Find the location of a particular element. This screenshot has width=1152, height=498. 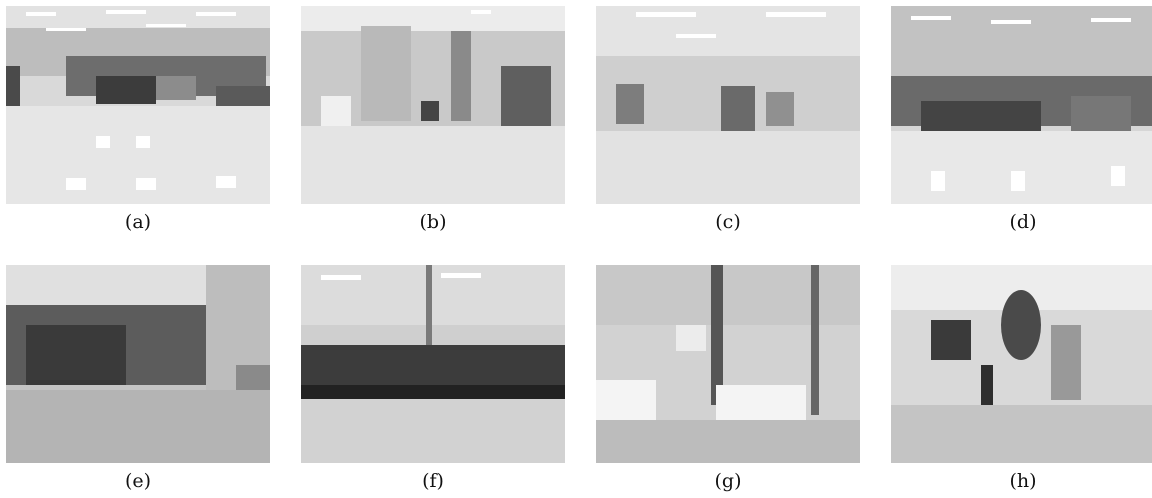

caption-b: (b) is located at coordinates (433, 222).